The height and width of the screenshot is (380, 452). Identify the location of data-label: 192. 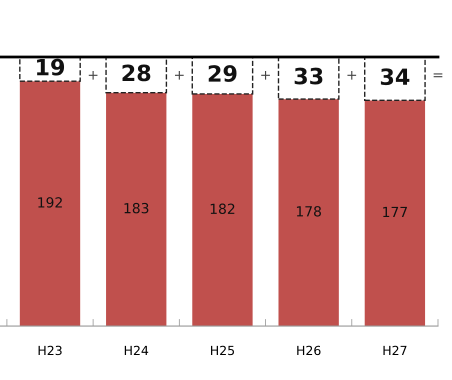
(50, 202).